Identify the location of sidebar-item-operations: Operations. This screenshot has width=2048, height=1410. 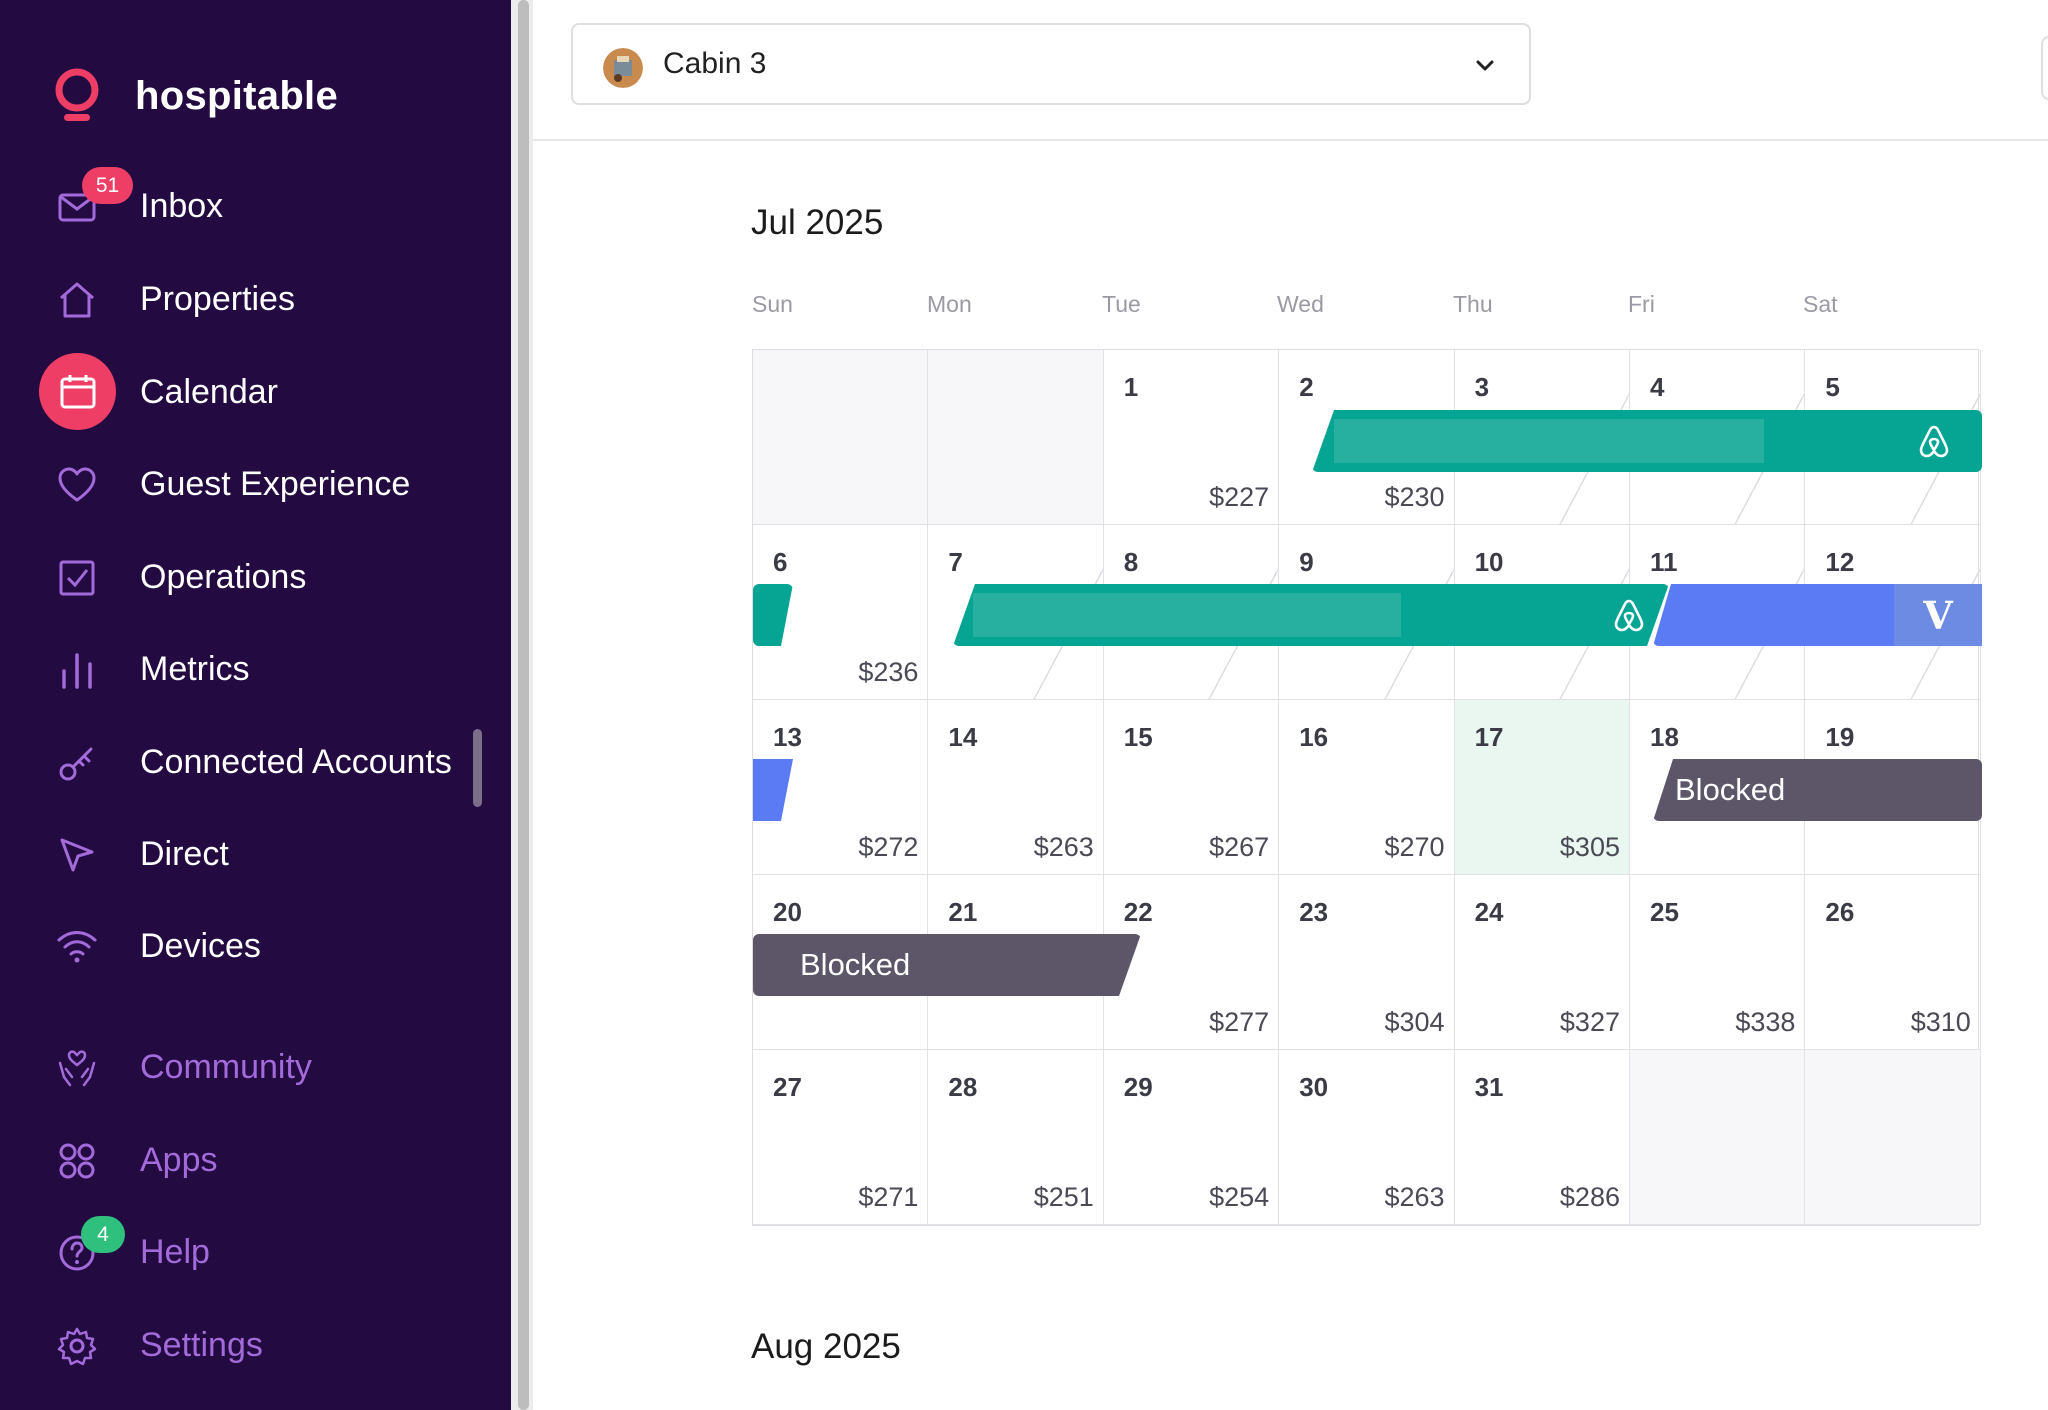
(245, 577).